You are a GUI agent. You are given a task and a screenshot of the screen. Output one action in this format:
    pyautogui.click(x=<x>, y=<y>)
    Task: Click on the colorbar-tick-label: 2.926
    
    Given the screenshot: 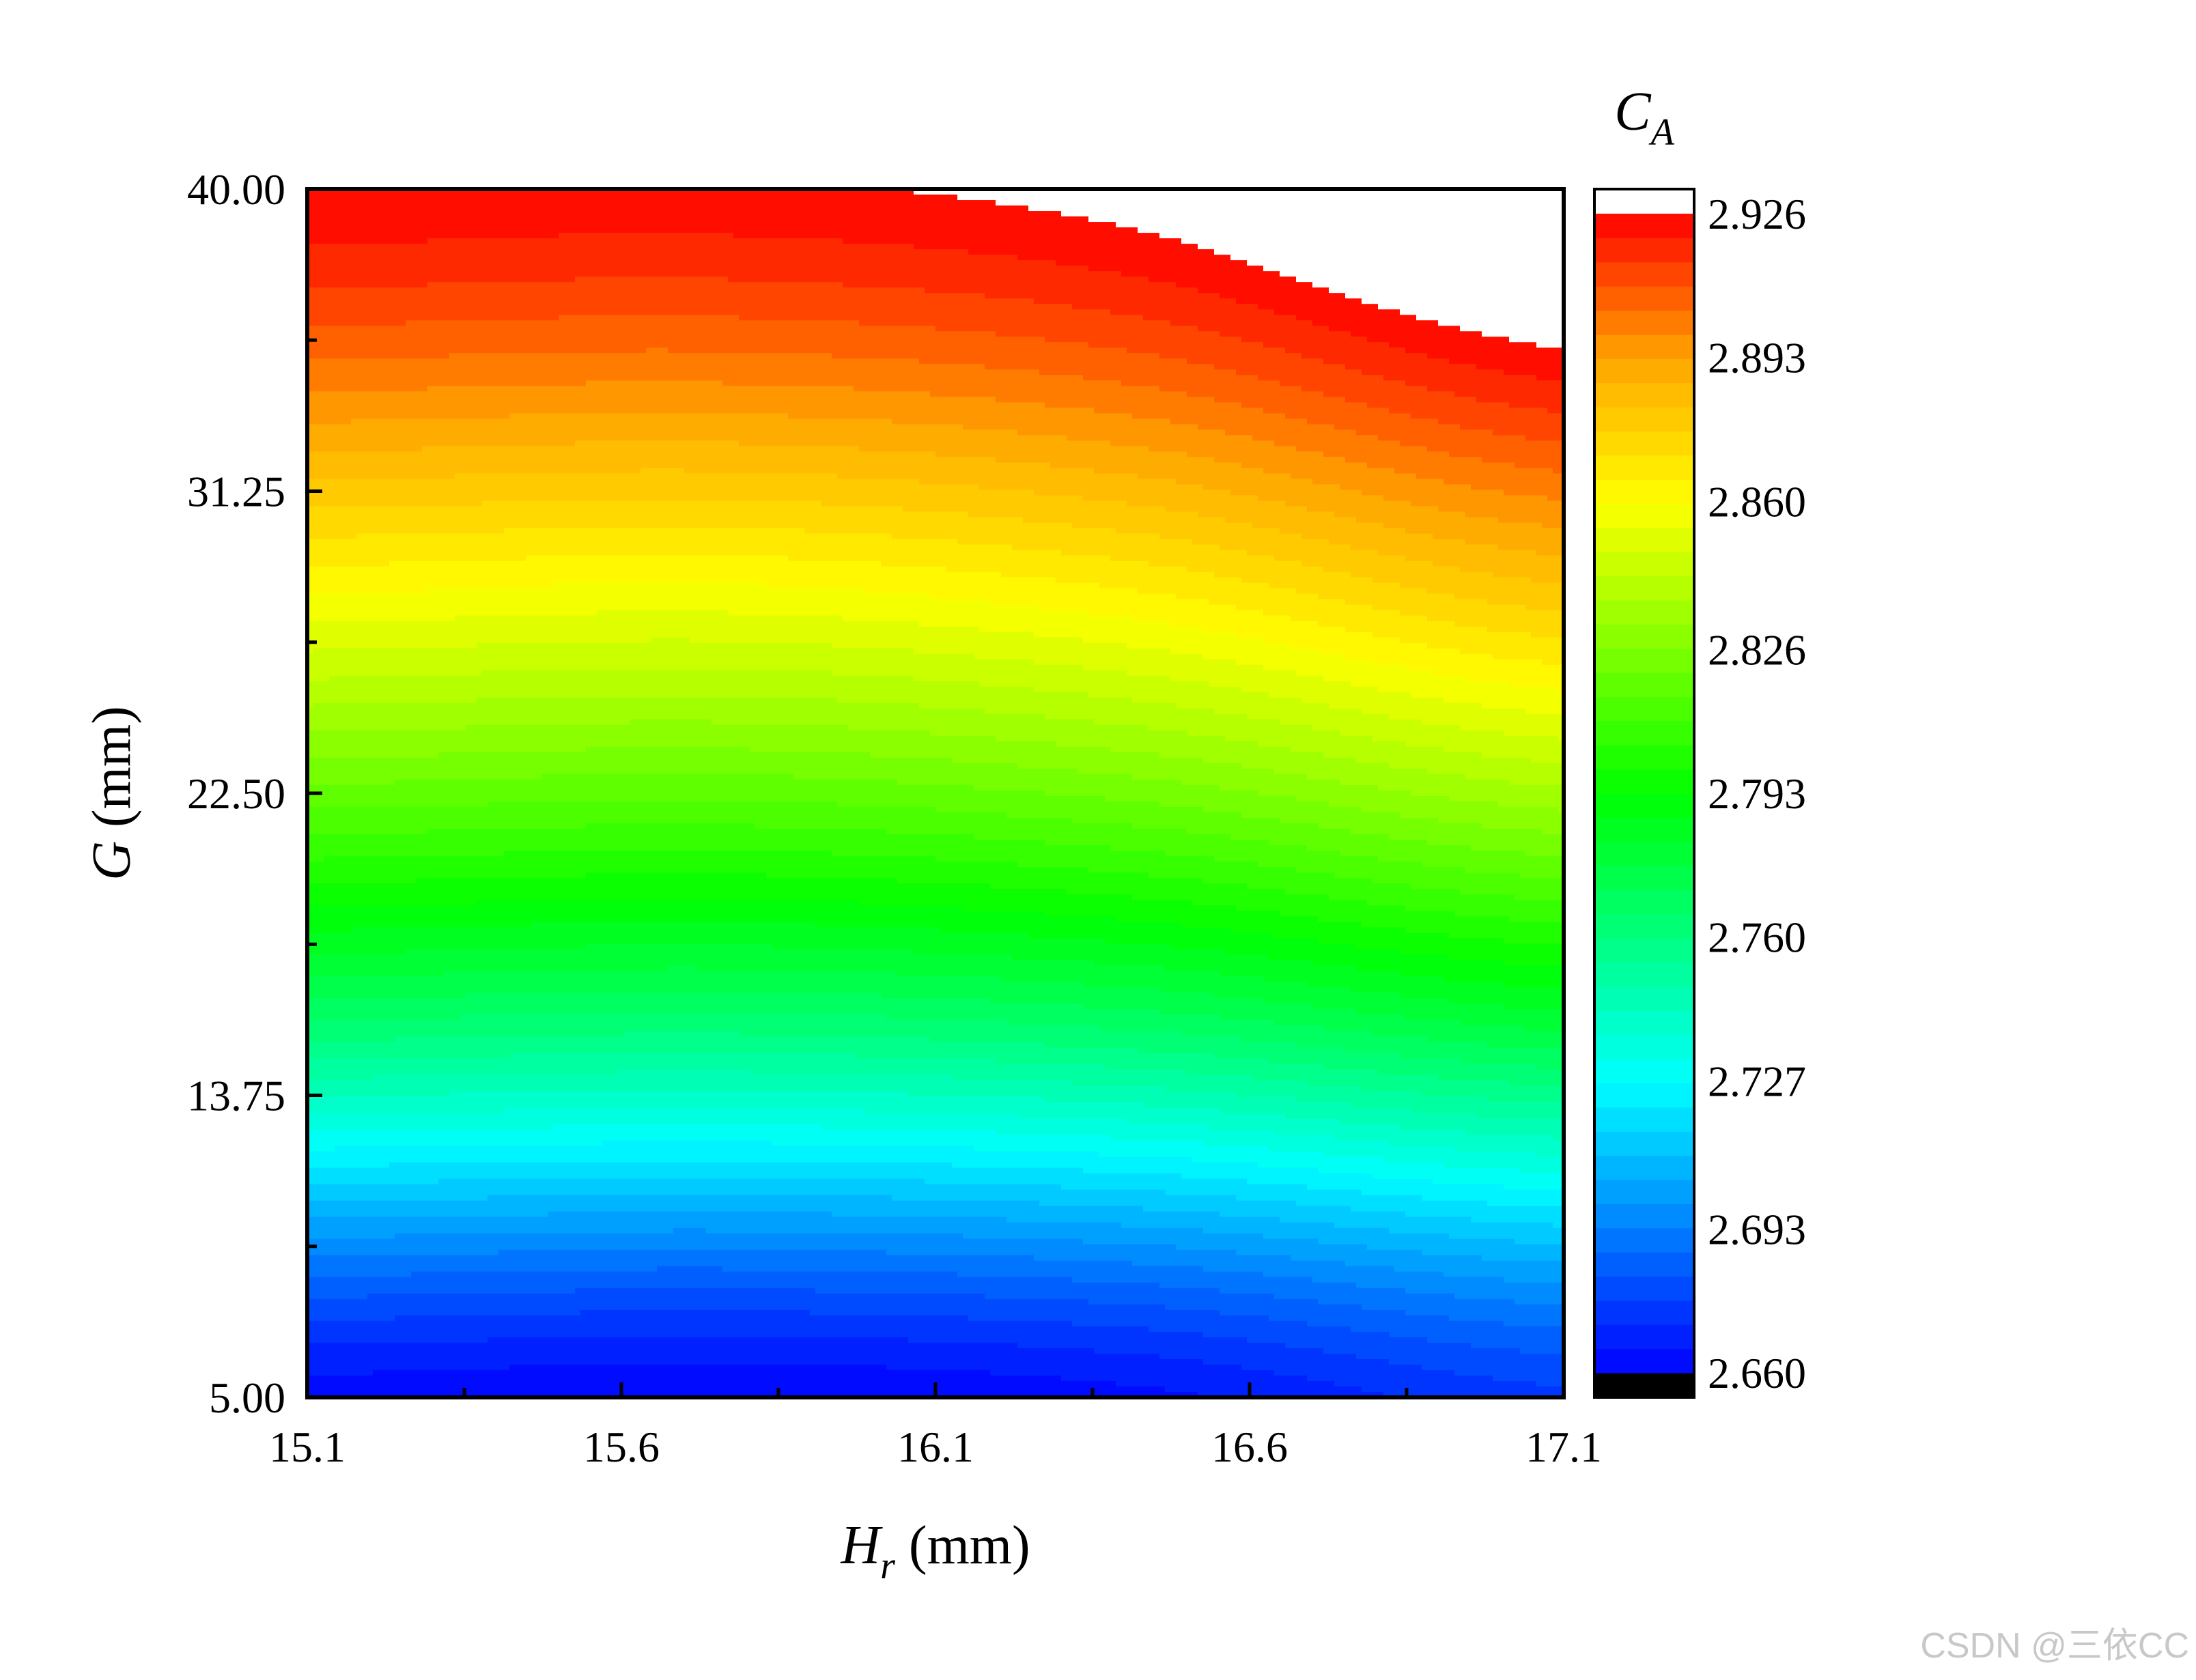 What is the action you would take?
    pyautogui.click(x=1757, y=214)
    